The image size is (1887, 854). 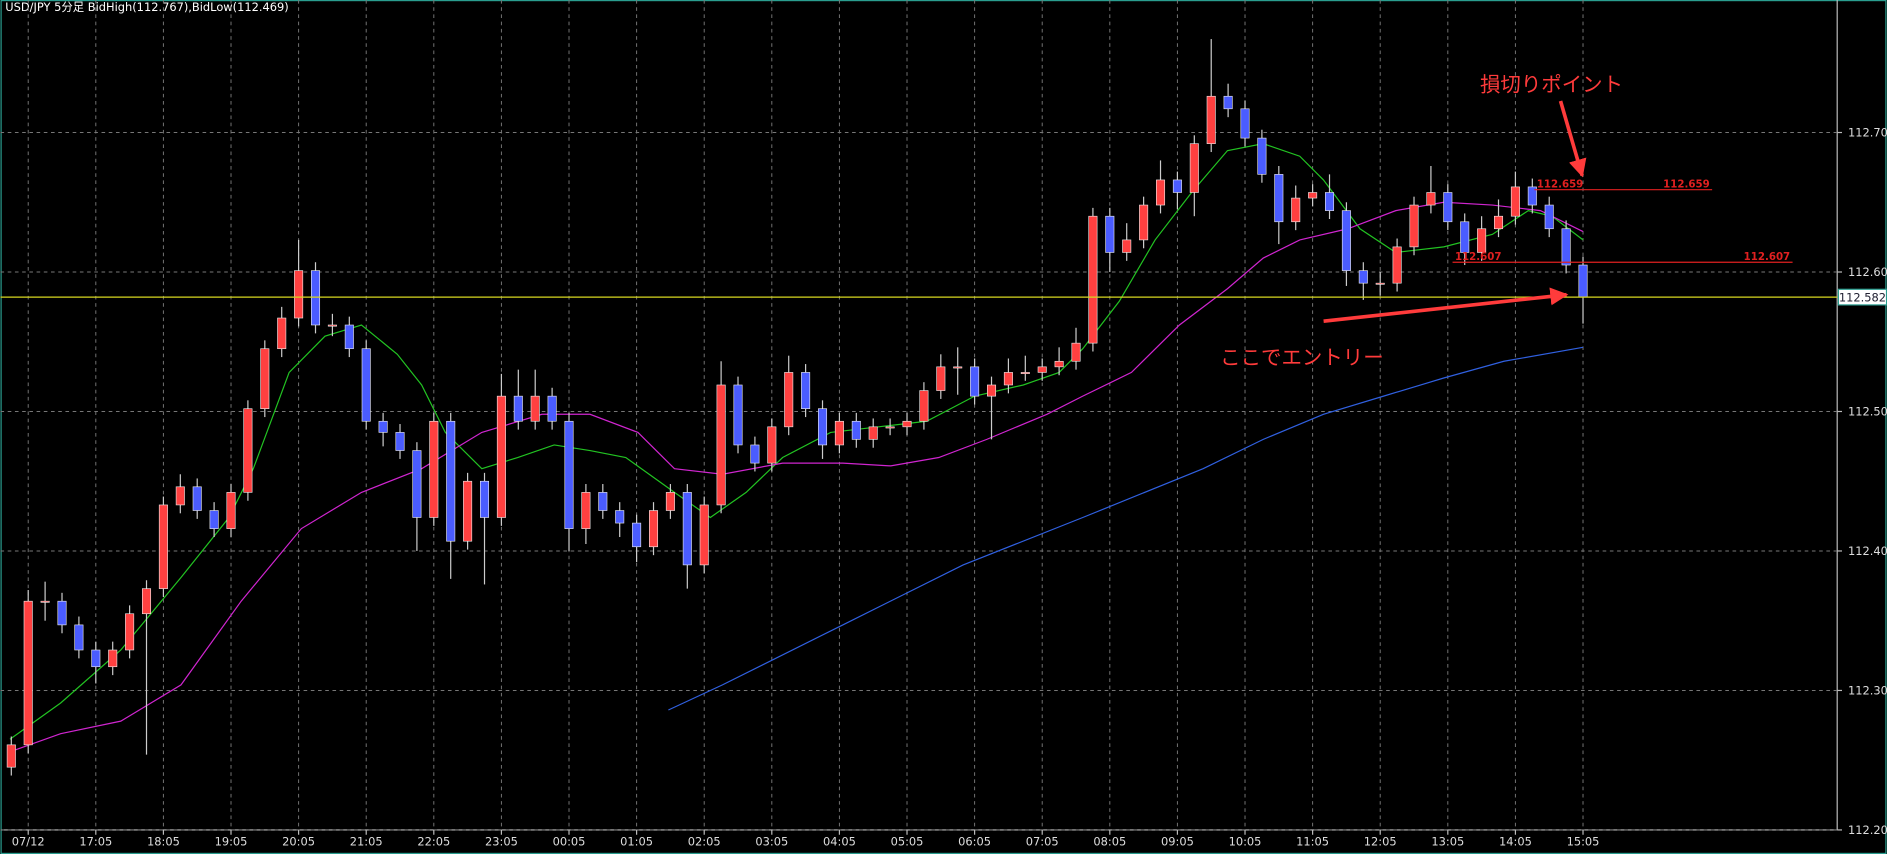 I want to click on x-tick-label: 09:05, so click(x=1177, y=842).